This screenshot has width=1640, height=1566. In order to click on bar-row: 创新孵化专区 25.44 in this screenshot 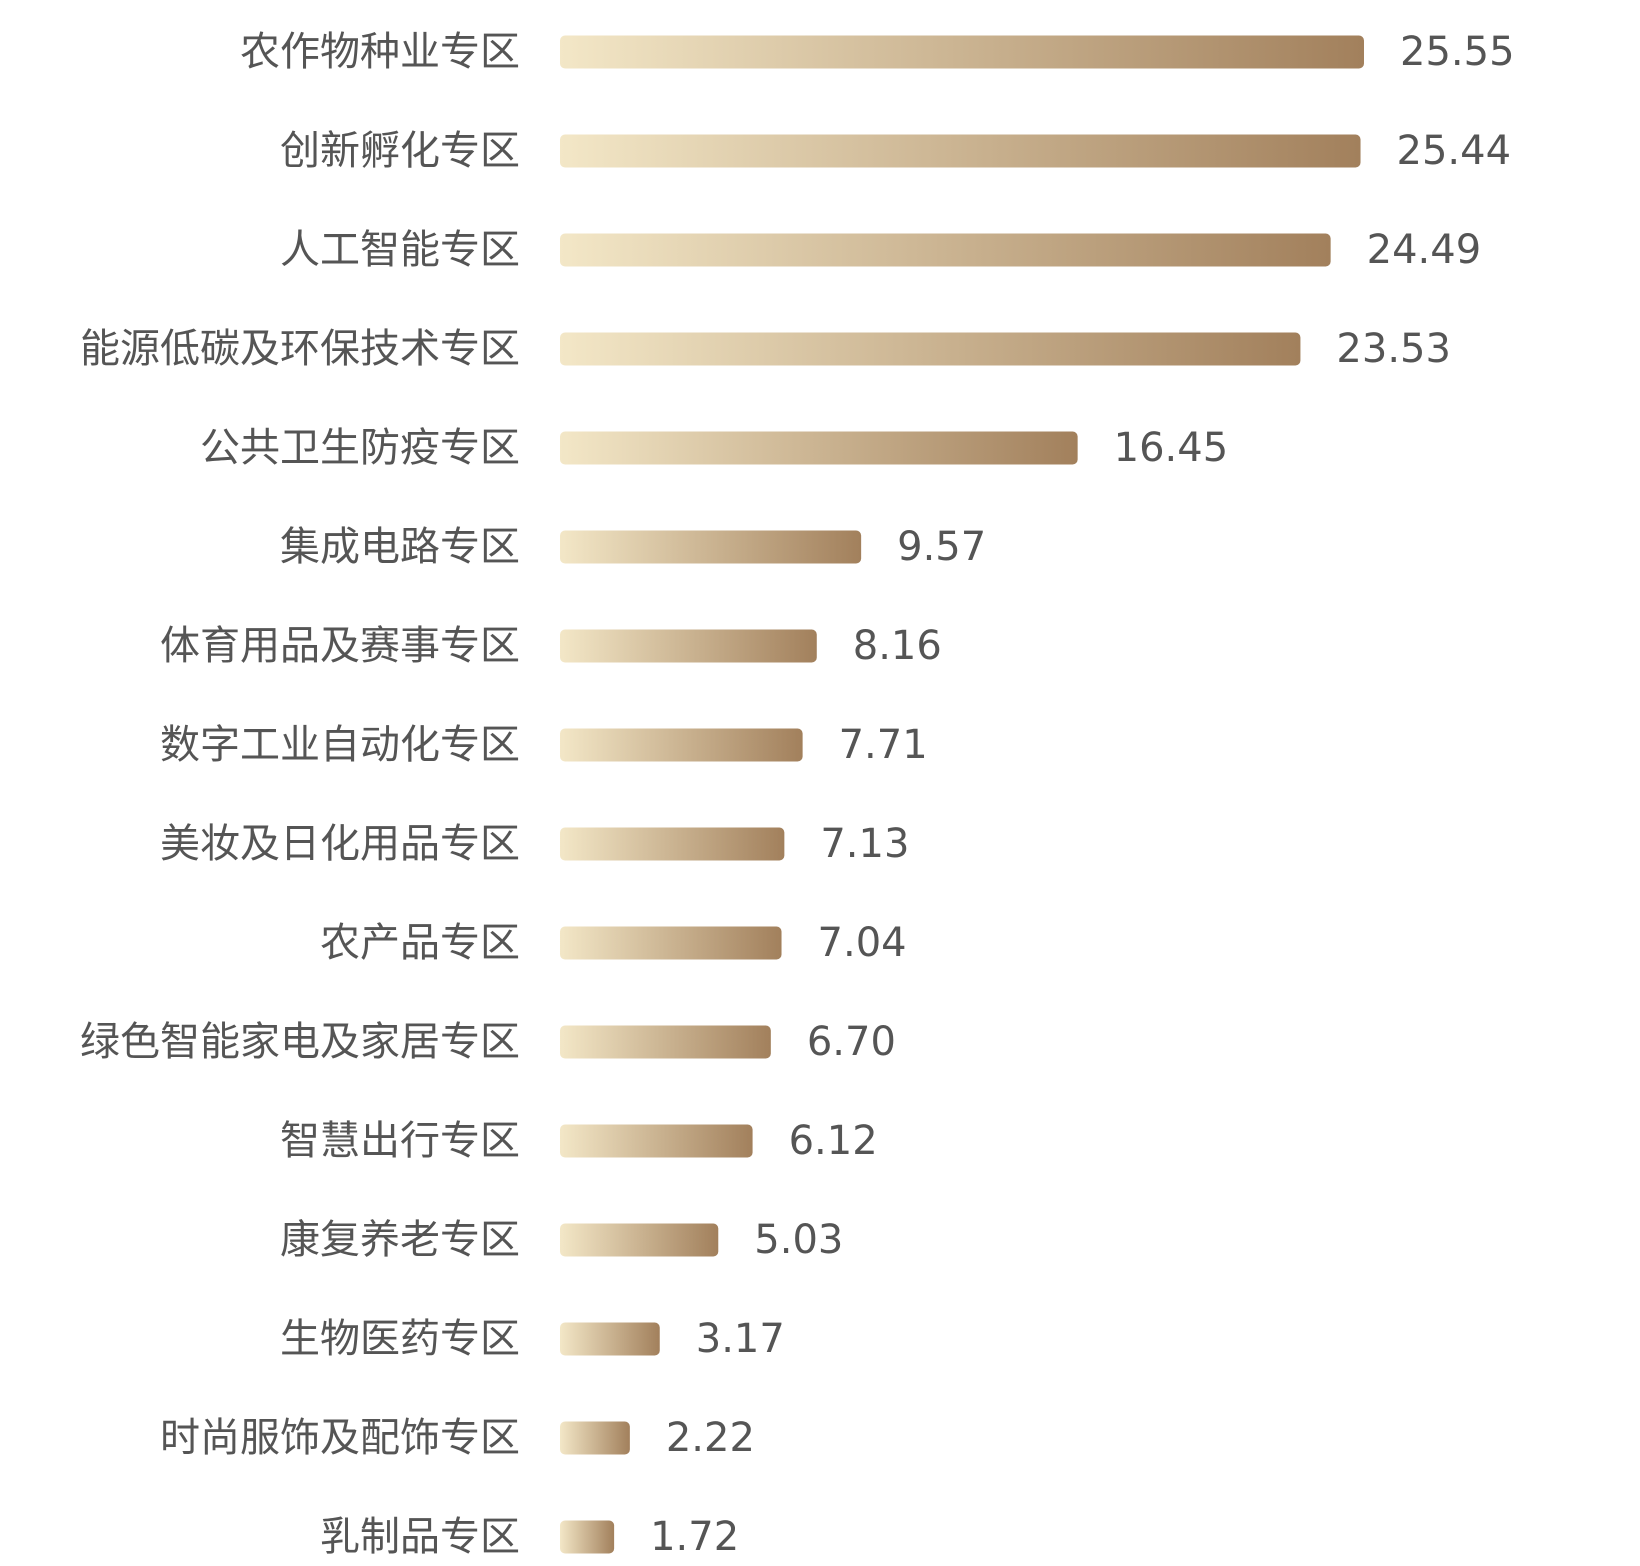, I will do `click(895, 151)`.